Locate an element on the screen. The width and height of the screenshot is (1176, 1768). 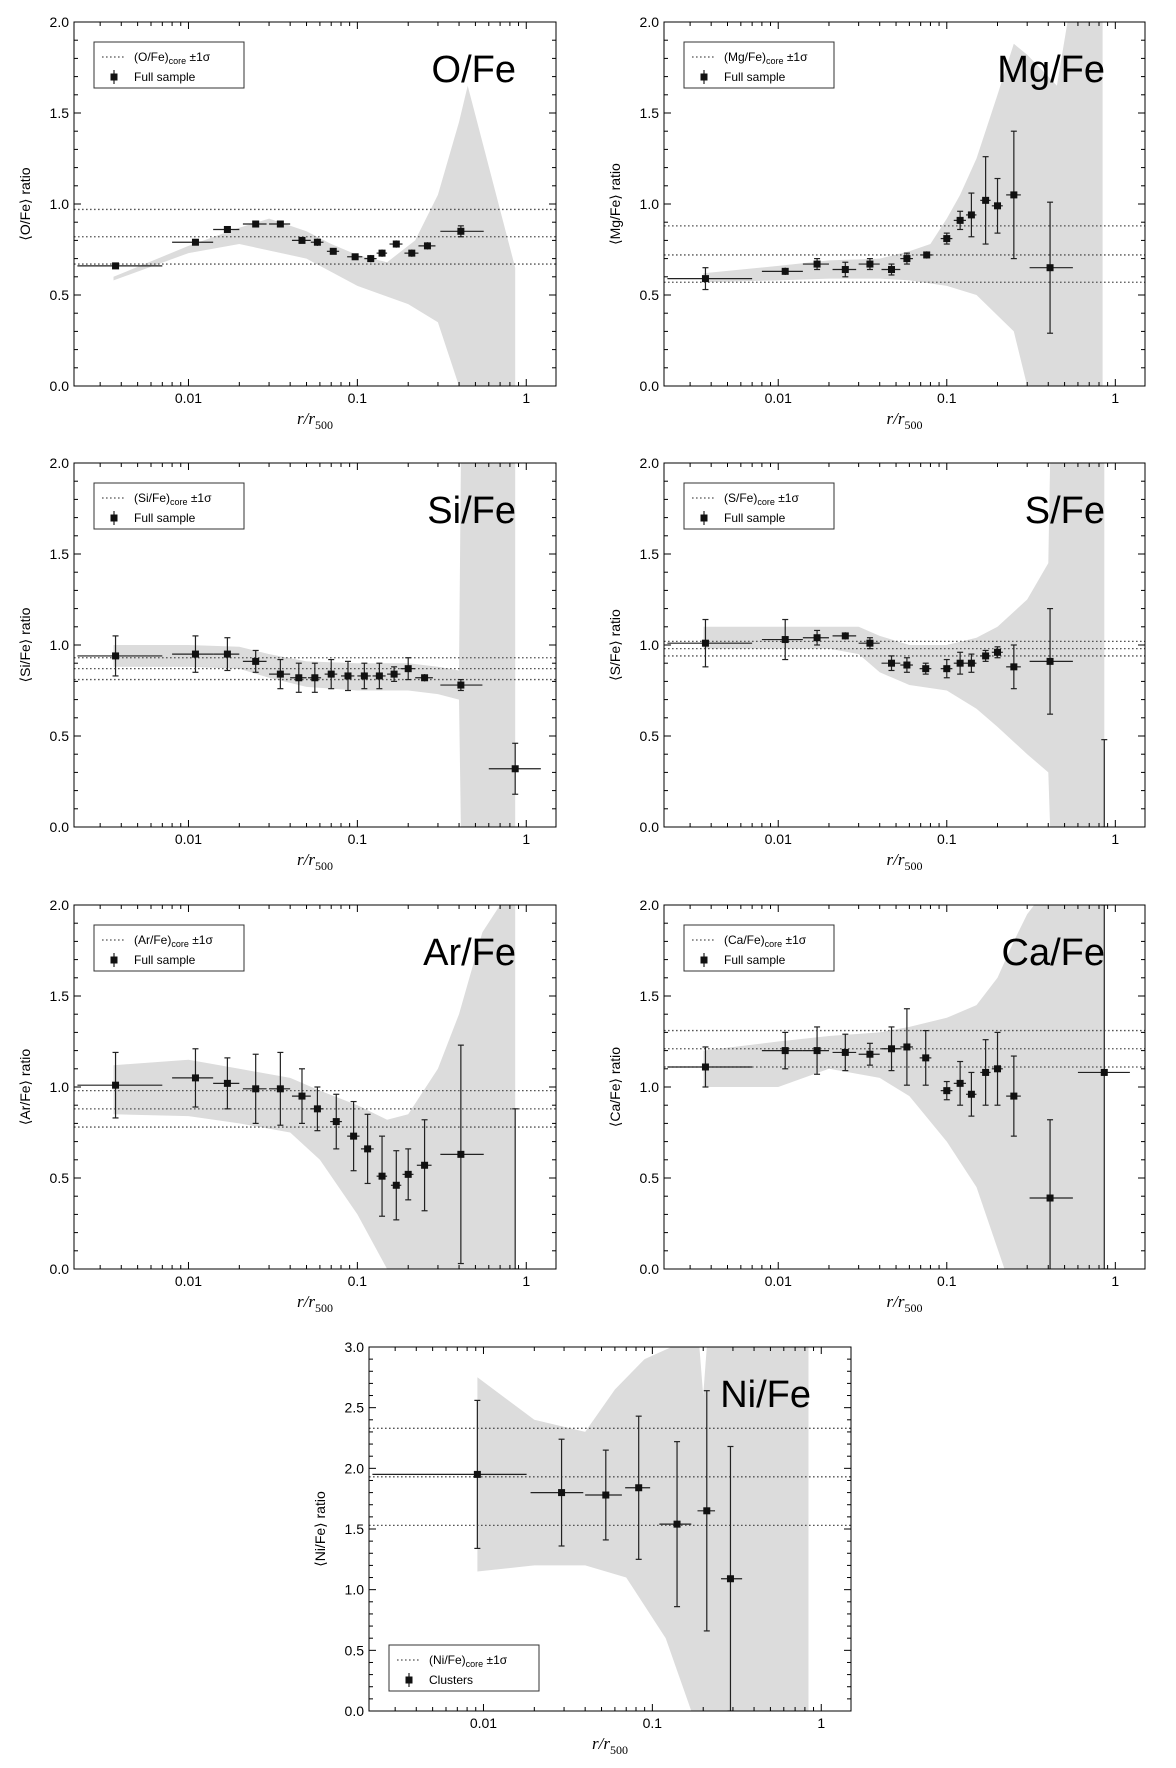
legend: (Ni/Fe)core ±1σ Clusters is located at coordinates (464, 1668).